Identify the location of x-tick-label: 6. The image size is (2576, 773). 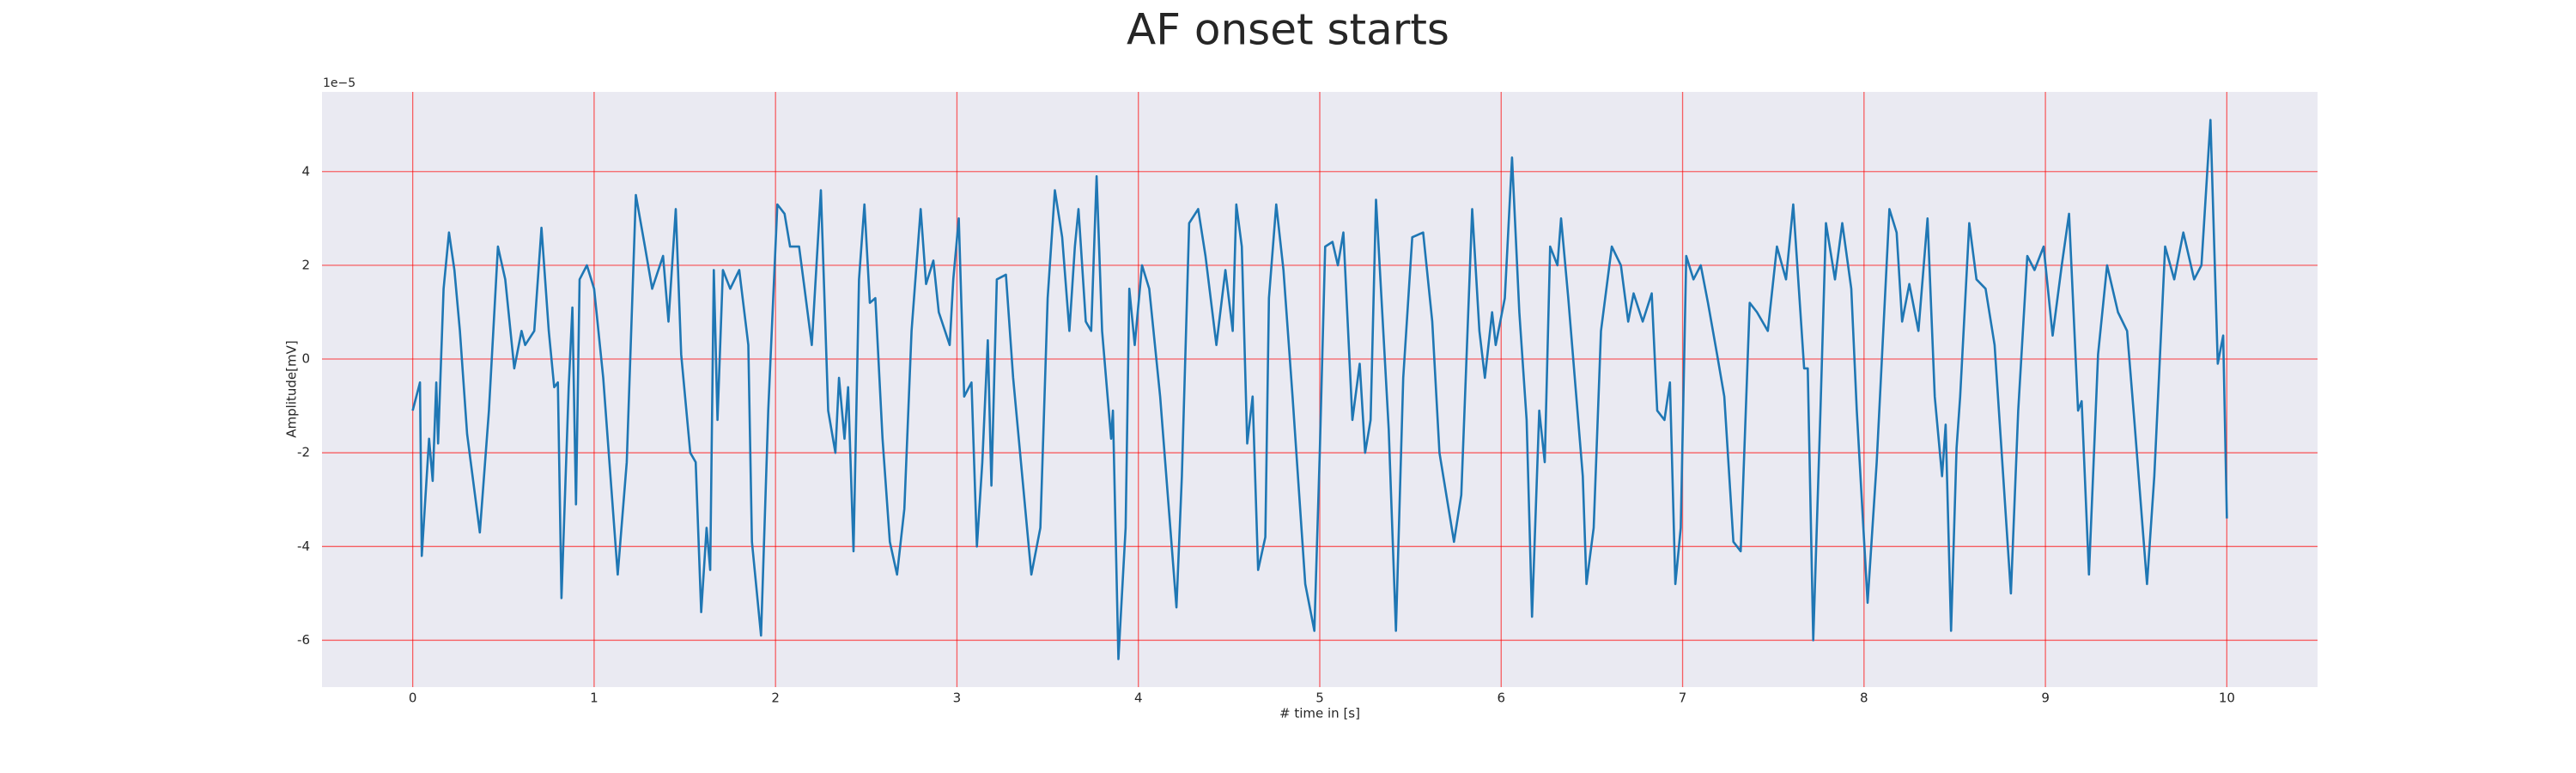
(1501, 698).